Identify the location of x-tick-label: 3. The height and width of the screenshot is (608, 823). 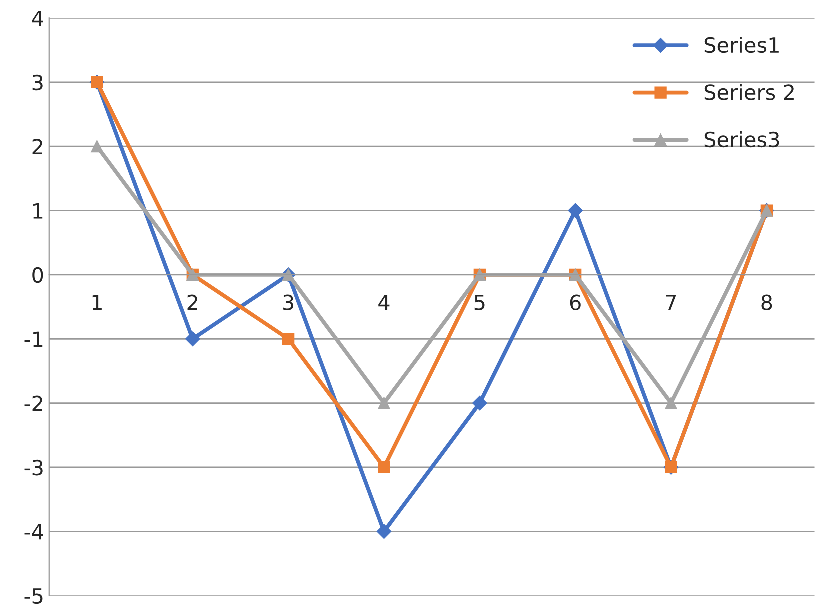
(289, 302).